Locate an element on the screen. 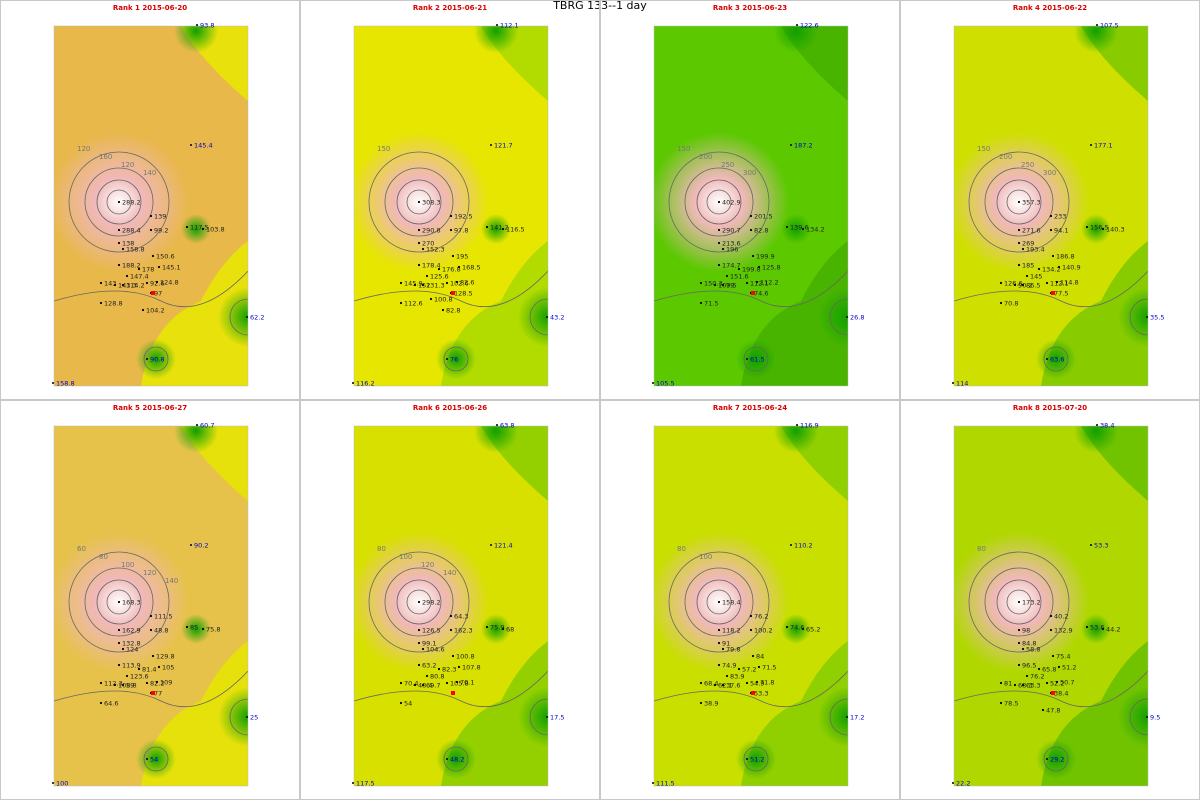 This screenshot has width=1200, height=801. edge-value: 145.4 is located at coordinates (203, 146).